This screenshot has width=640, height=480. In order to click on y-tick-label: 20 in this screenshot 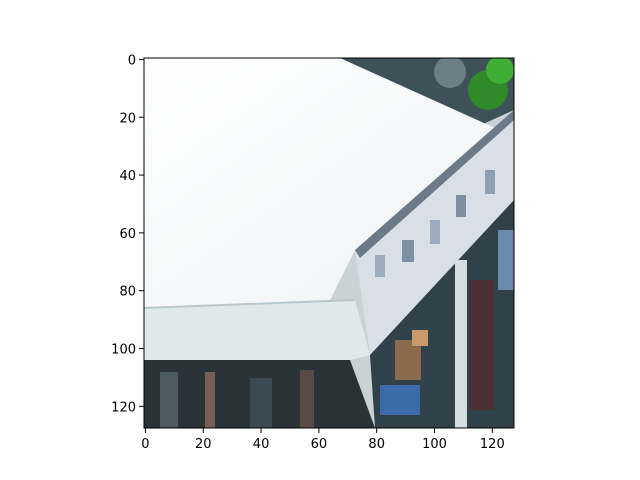, I will do `click(127, 118)`.